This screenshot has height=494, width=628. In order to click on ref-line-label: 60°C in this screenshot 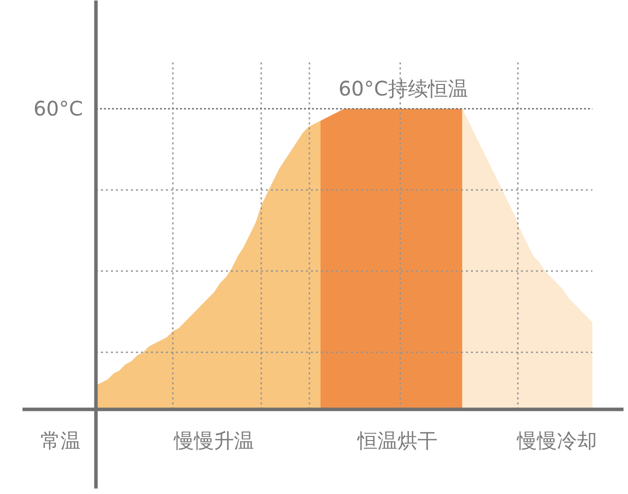, I will do `click(58, 108)`.